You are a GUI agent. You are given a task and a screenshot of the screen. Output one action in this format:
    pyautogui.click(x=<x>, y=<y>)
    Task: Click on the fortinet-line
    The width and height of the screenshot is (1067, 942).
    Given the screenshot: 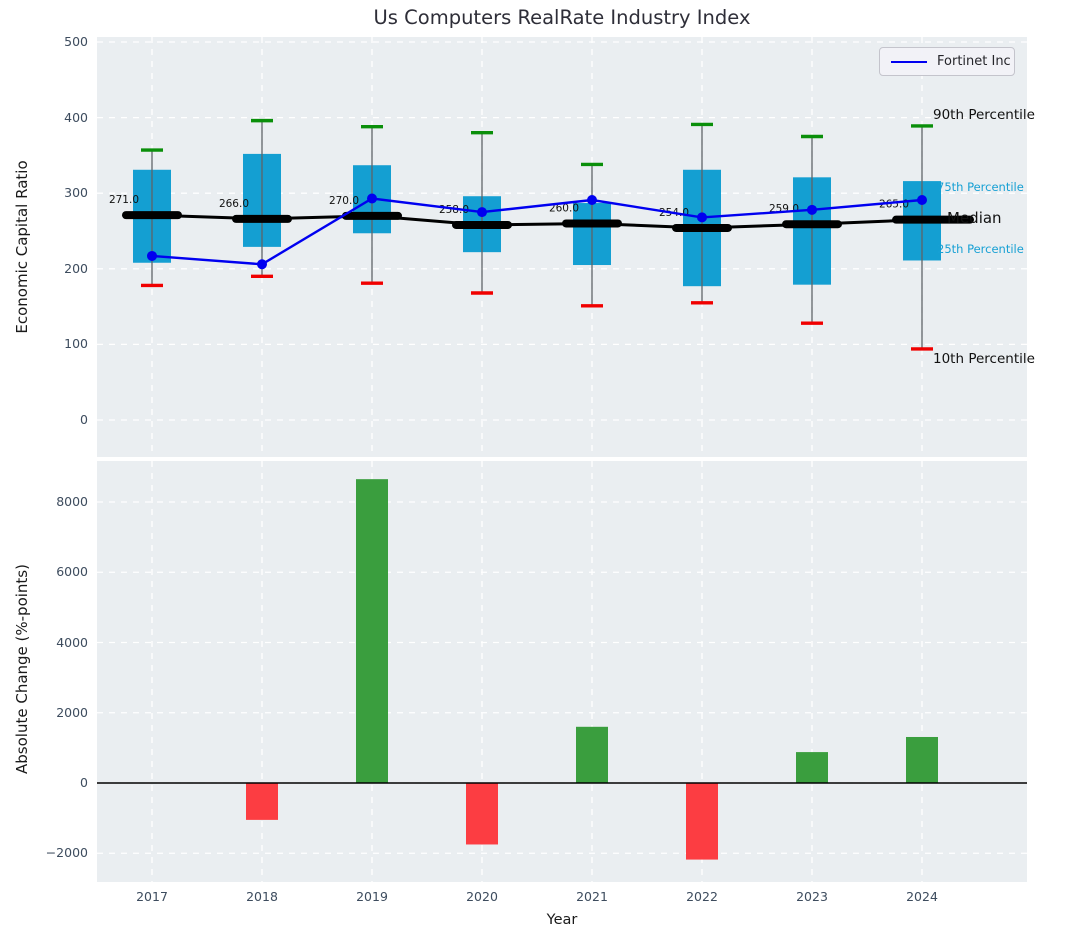 What is the action you would take?
    pyautogui.click(x=537, y=231)
    